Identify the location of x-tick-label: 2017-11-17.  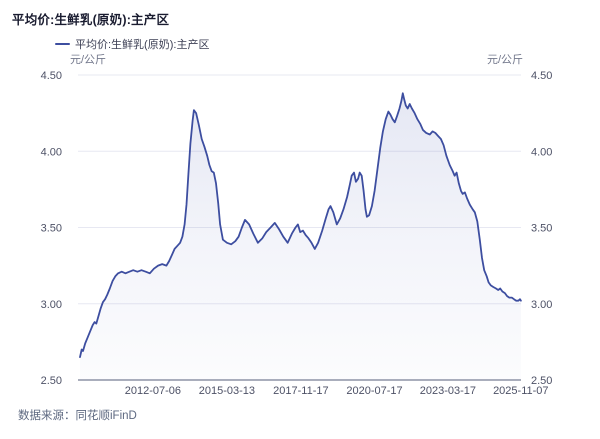
(300, 391).